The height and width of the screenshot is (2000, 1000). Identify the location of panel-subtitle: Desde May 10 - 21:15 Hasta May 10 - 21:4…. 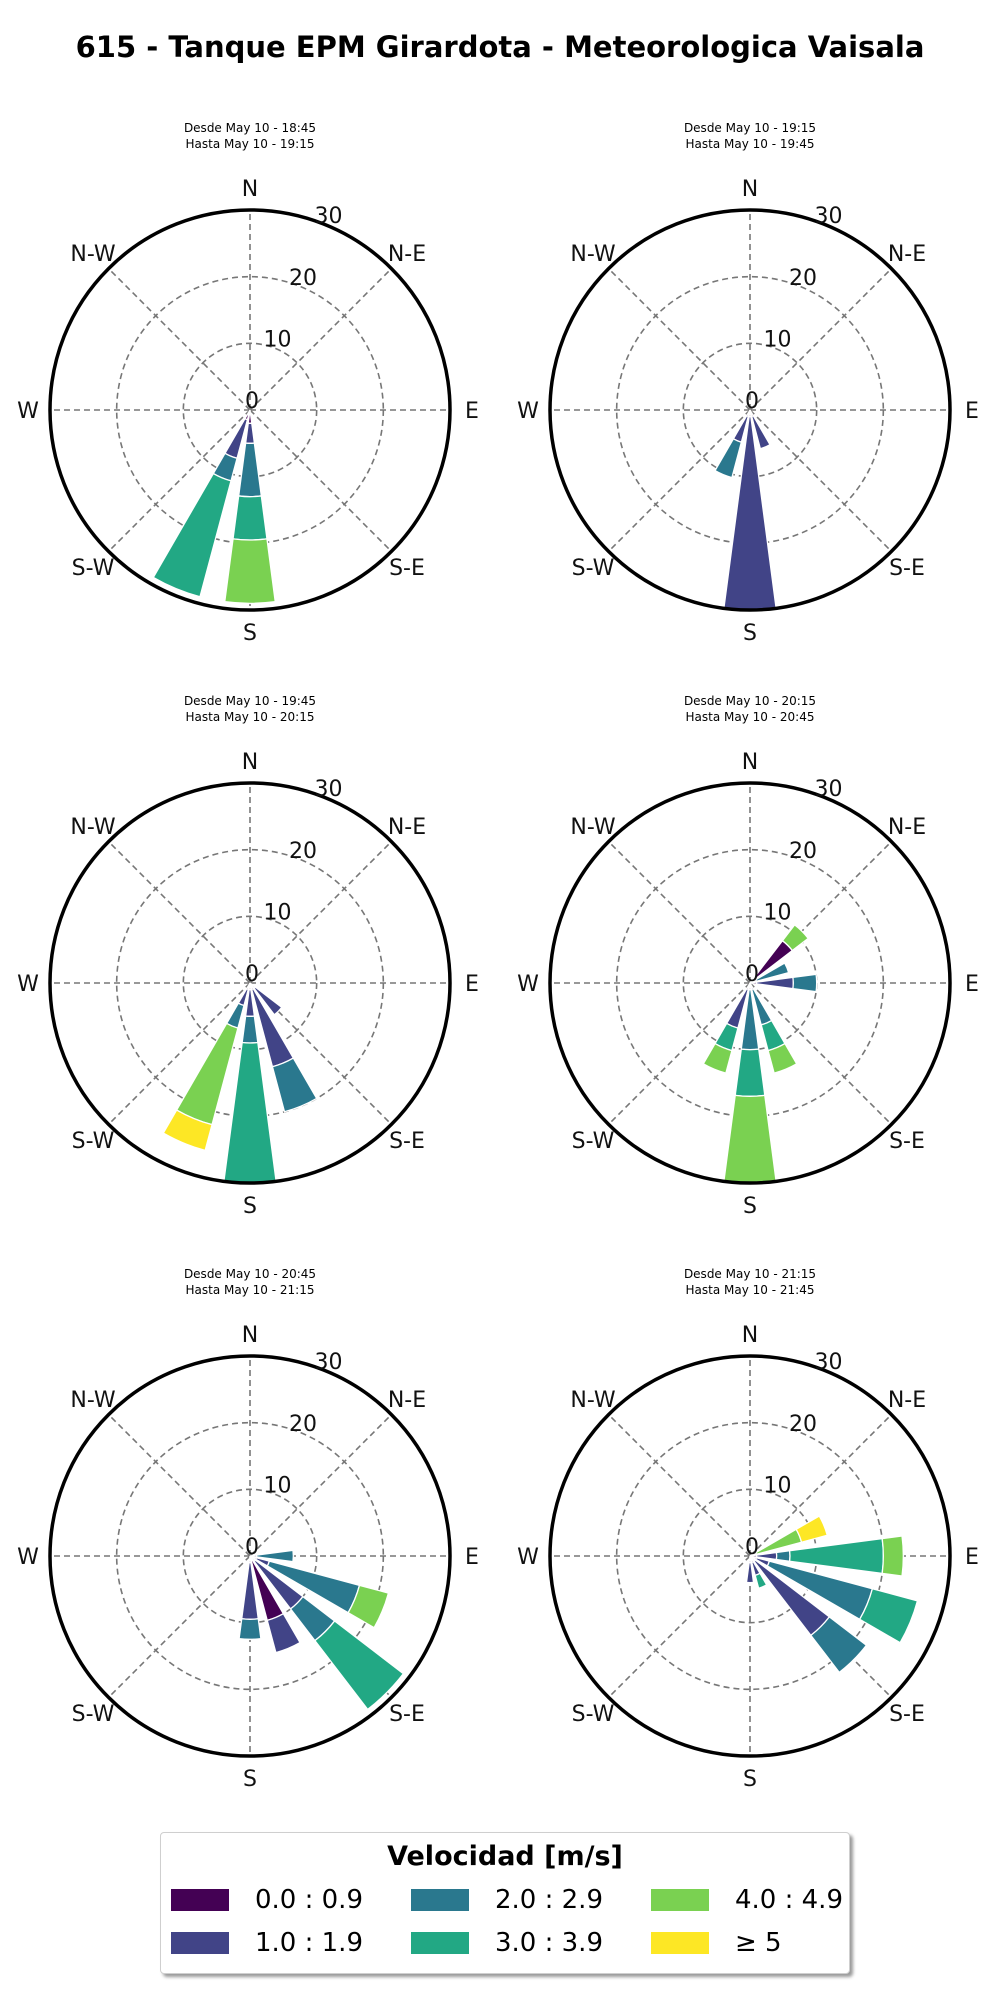
(750, 1282).